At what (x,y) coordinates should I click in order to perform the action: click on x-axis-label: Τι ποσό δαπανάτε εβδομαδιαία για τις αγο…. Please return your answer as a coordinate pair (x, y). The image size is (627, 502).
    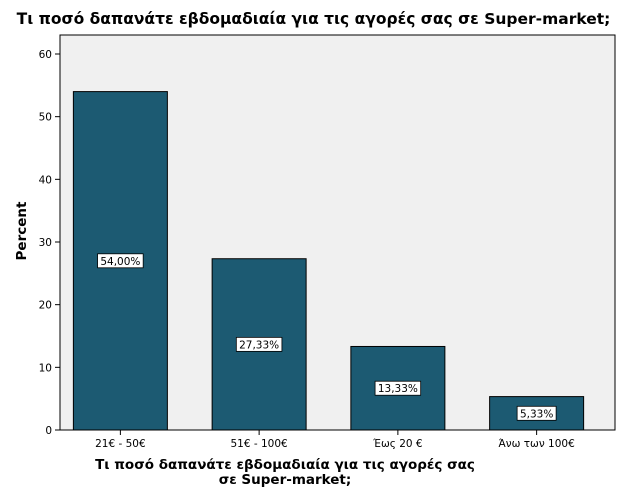
    Looking at the image, I should click on (285, 472).